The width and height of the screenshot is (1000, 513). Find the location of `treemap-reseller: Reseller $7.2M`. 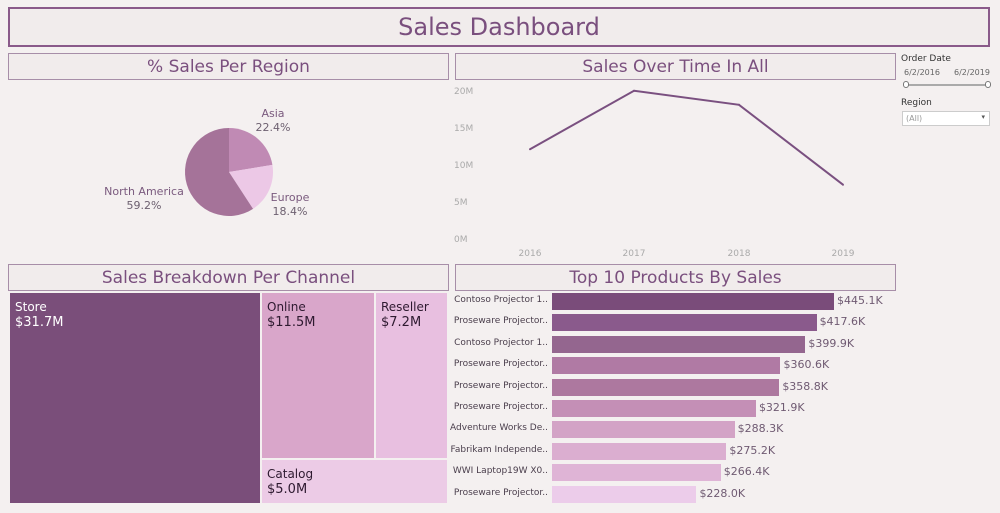

treemap-reseller: Reseller $7.2M is located at coordinates (411, 375).